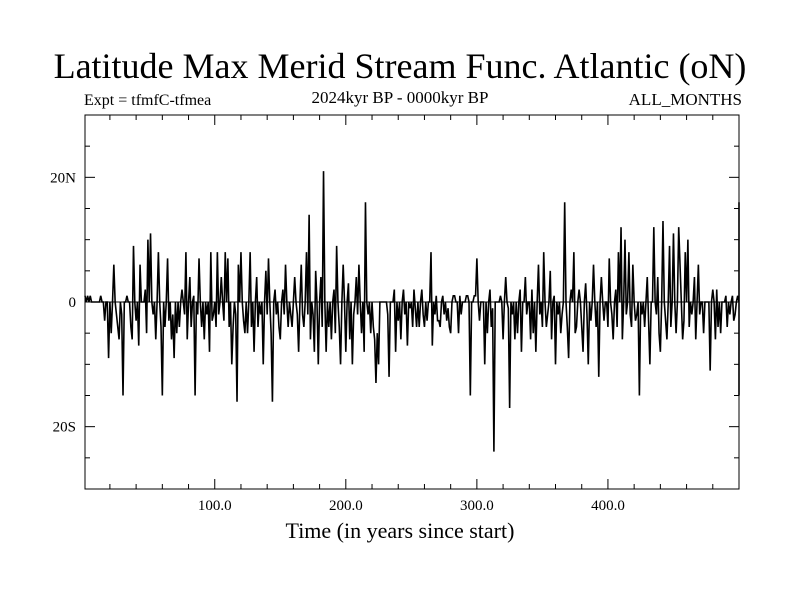 This screenshot has width=800, height=600. I want to click on experiment-label: Expt = tfmfC-tfmea, so click(148, 100).